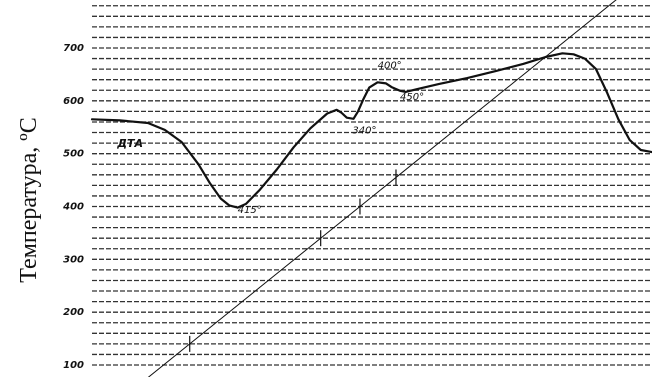 This screenshot has height=377, width=652. Describe the element at coordinates (250, 210) in the screenshot. I see `temperature-annotation: 415°` at that location.